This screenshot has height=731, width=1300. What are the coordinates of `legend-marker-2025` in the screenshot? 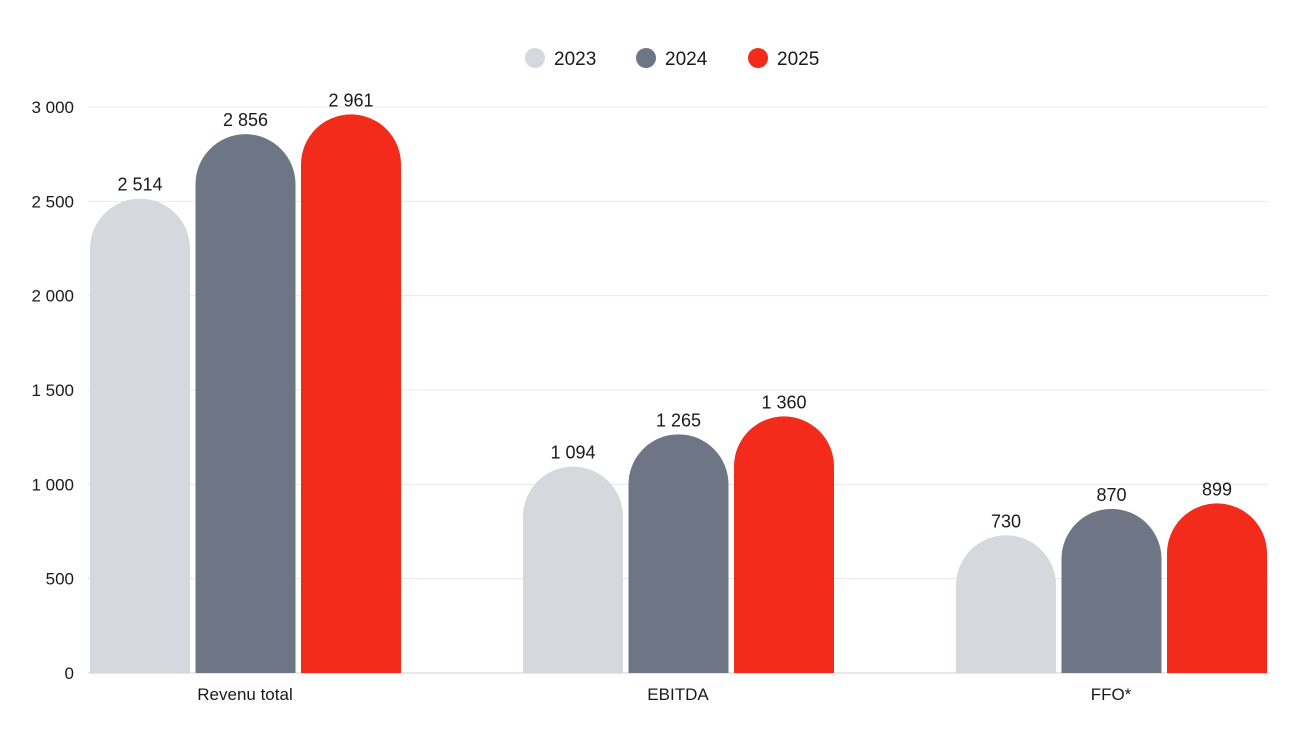 It's located at (758, 58).